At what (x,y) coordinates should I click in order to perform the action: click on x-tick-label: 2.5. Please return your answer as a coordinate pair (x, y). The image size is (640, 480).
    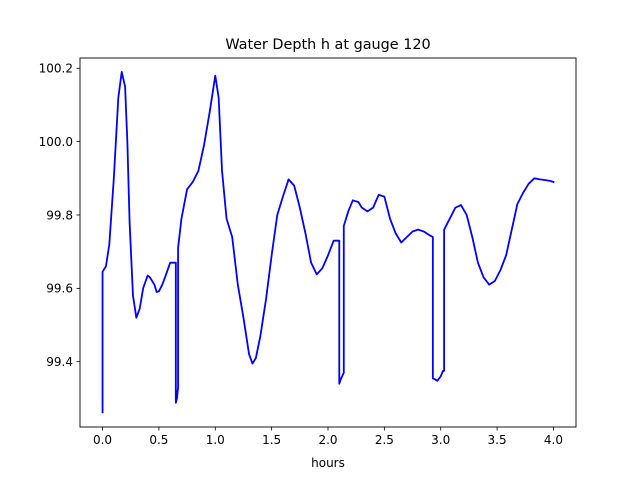
    Looking at the image, I should click on (384, 440).